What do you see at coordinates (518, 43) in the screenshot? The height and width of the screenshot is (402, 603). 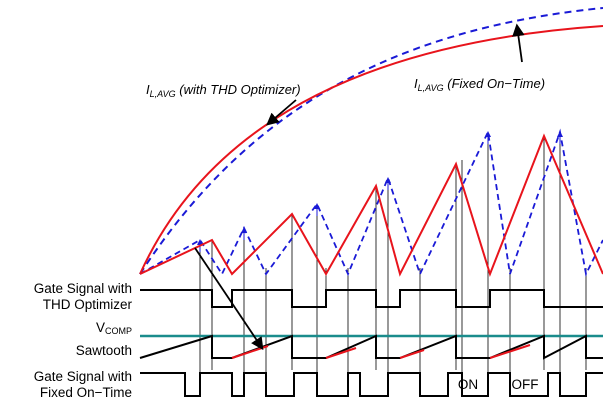 I see `fixed-annotation-arrow` at bounding box center [518, 43].